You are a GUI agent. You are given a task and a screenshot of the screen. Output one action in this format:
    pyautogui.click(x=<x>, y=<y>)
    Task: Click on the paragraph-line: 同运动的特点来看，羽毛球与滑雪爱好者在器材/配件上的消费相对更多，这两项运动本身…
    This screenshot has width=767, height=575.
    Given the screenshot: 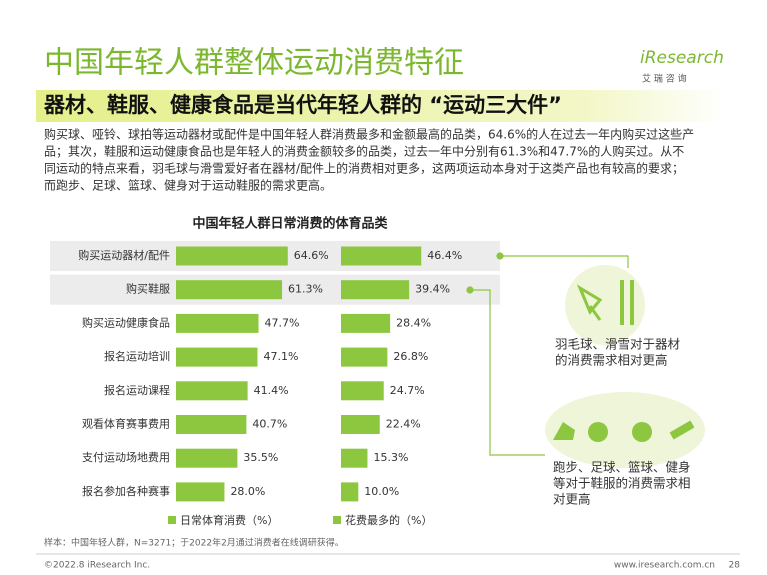 What is the action you would take?
    pyautogui.click(x=364, y=168)
    